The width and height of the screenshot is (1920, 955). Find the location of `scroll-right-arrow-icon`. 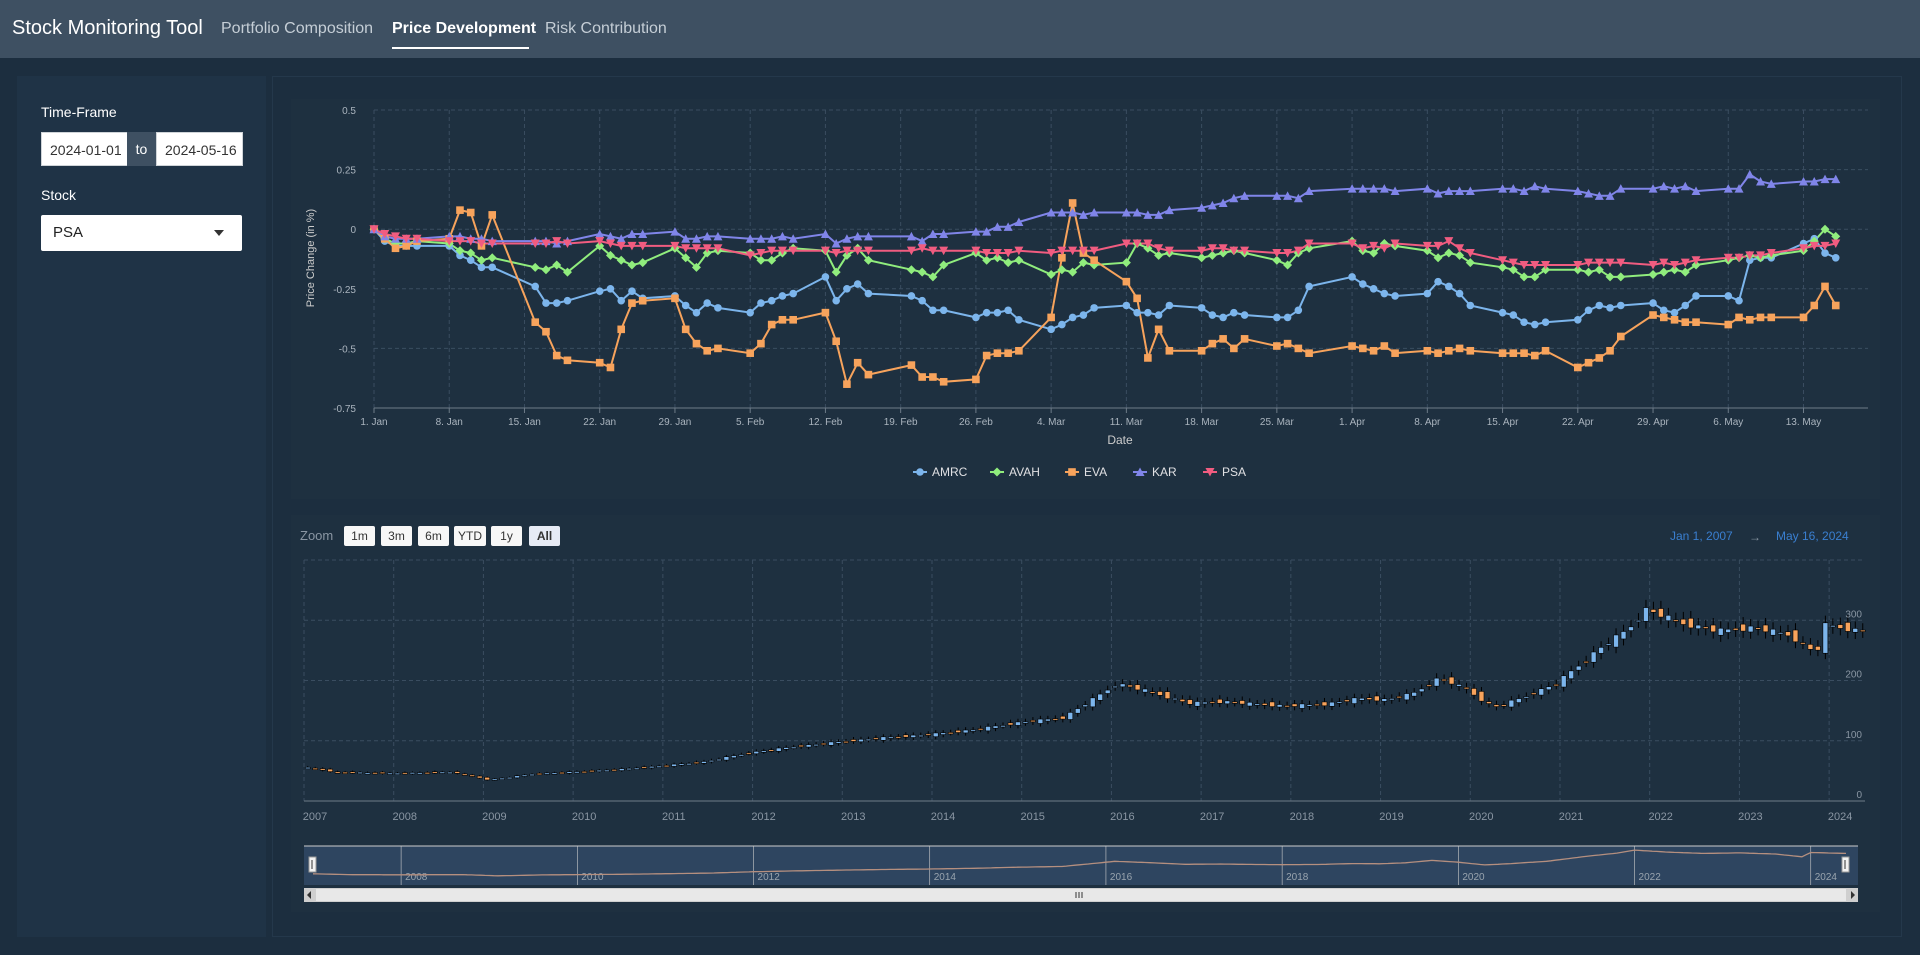

scroll-right-arrow-icon is located at coordinates (1853, 895).